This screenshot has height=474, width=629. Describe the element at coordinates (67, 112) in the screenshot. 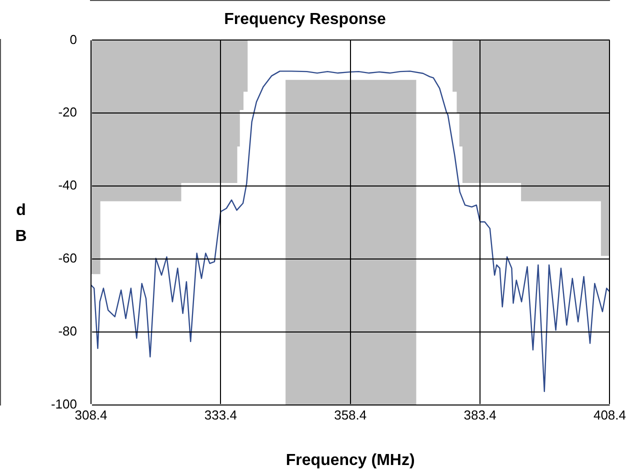

I see `y-tick-label: -20` at that location.